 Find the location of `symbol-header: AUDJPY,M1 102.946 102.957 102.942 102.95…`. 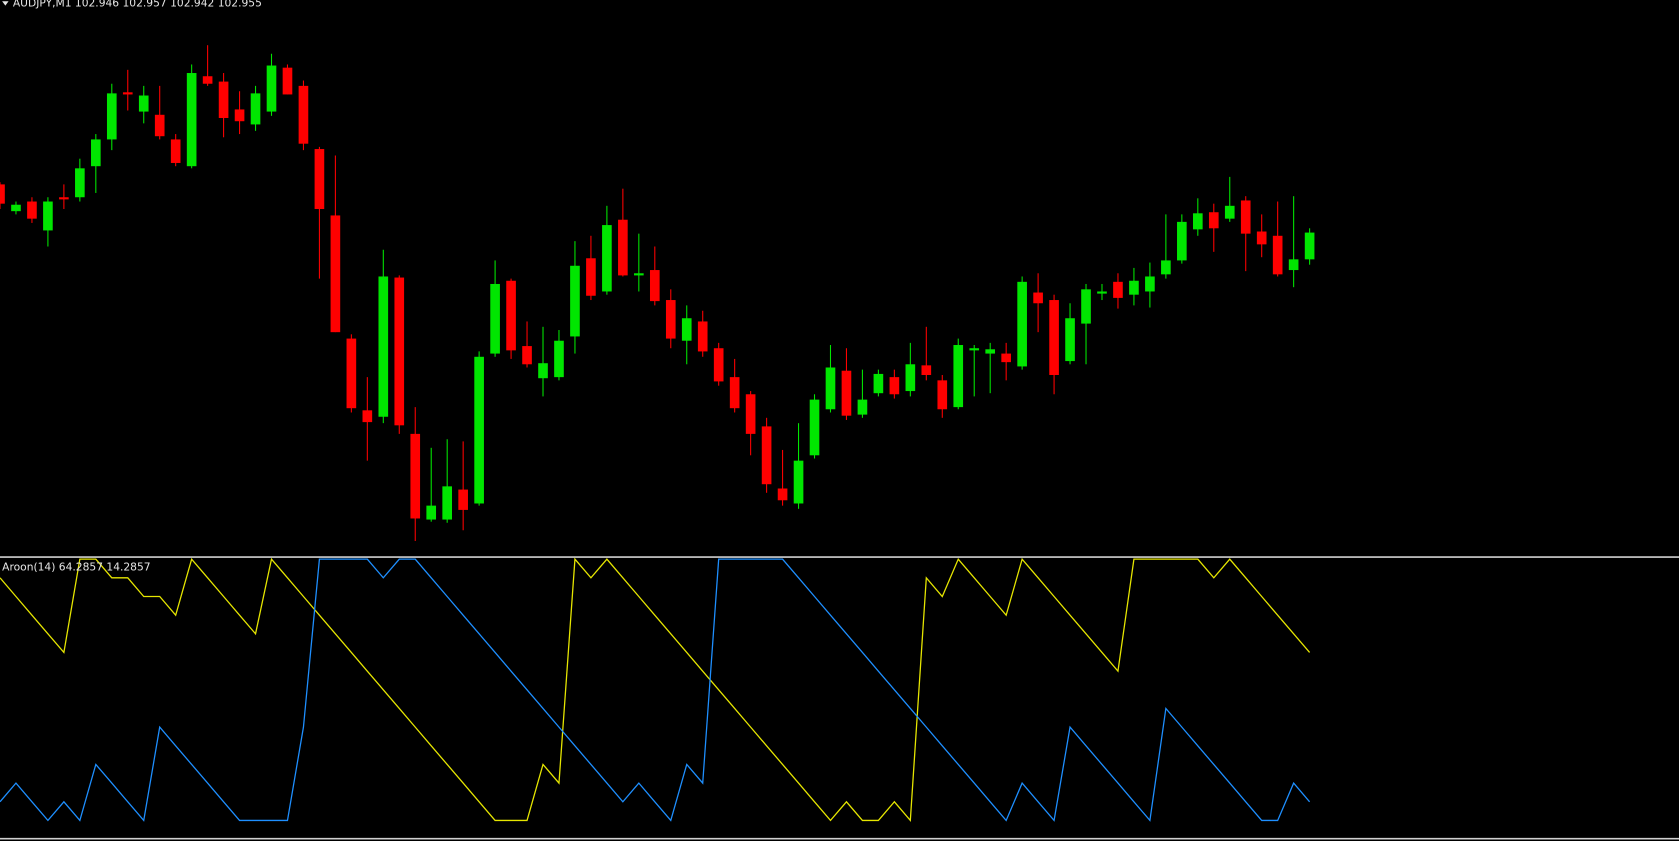

symbol-header: AUDJPY,M1 102.946 102.957 102.942 102.95… is located at coordinates (137, 4).